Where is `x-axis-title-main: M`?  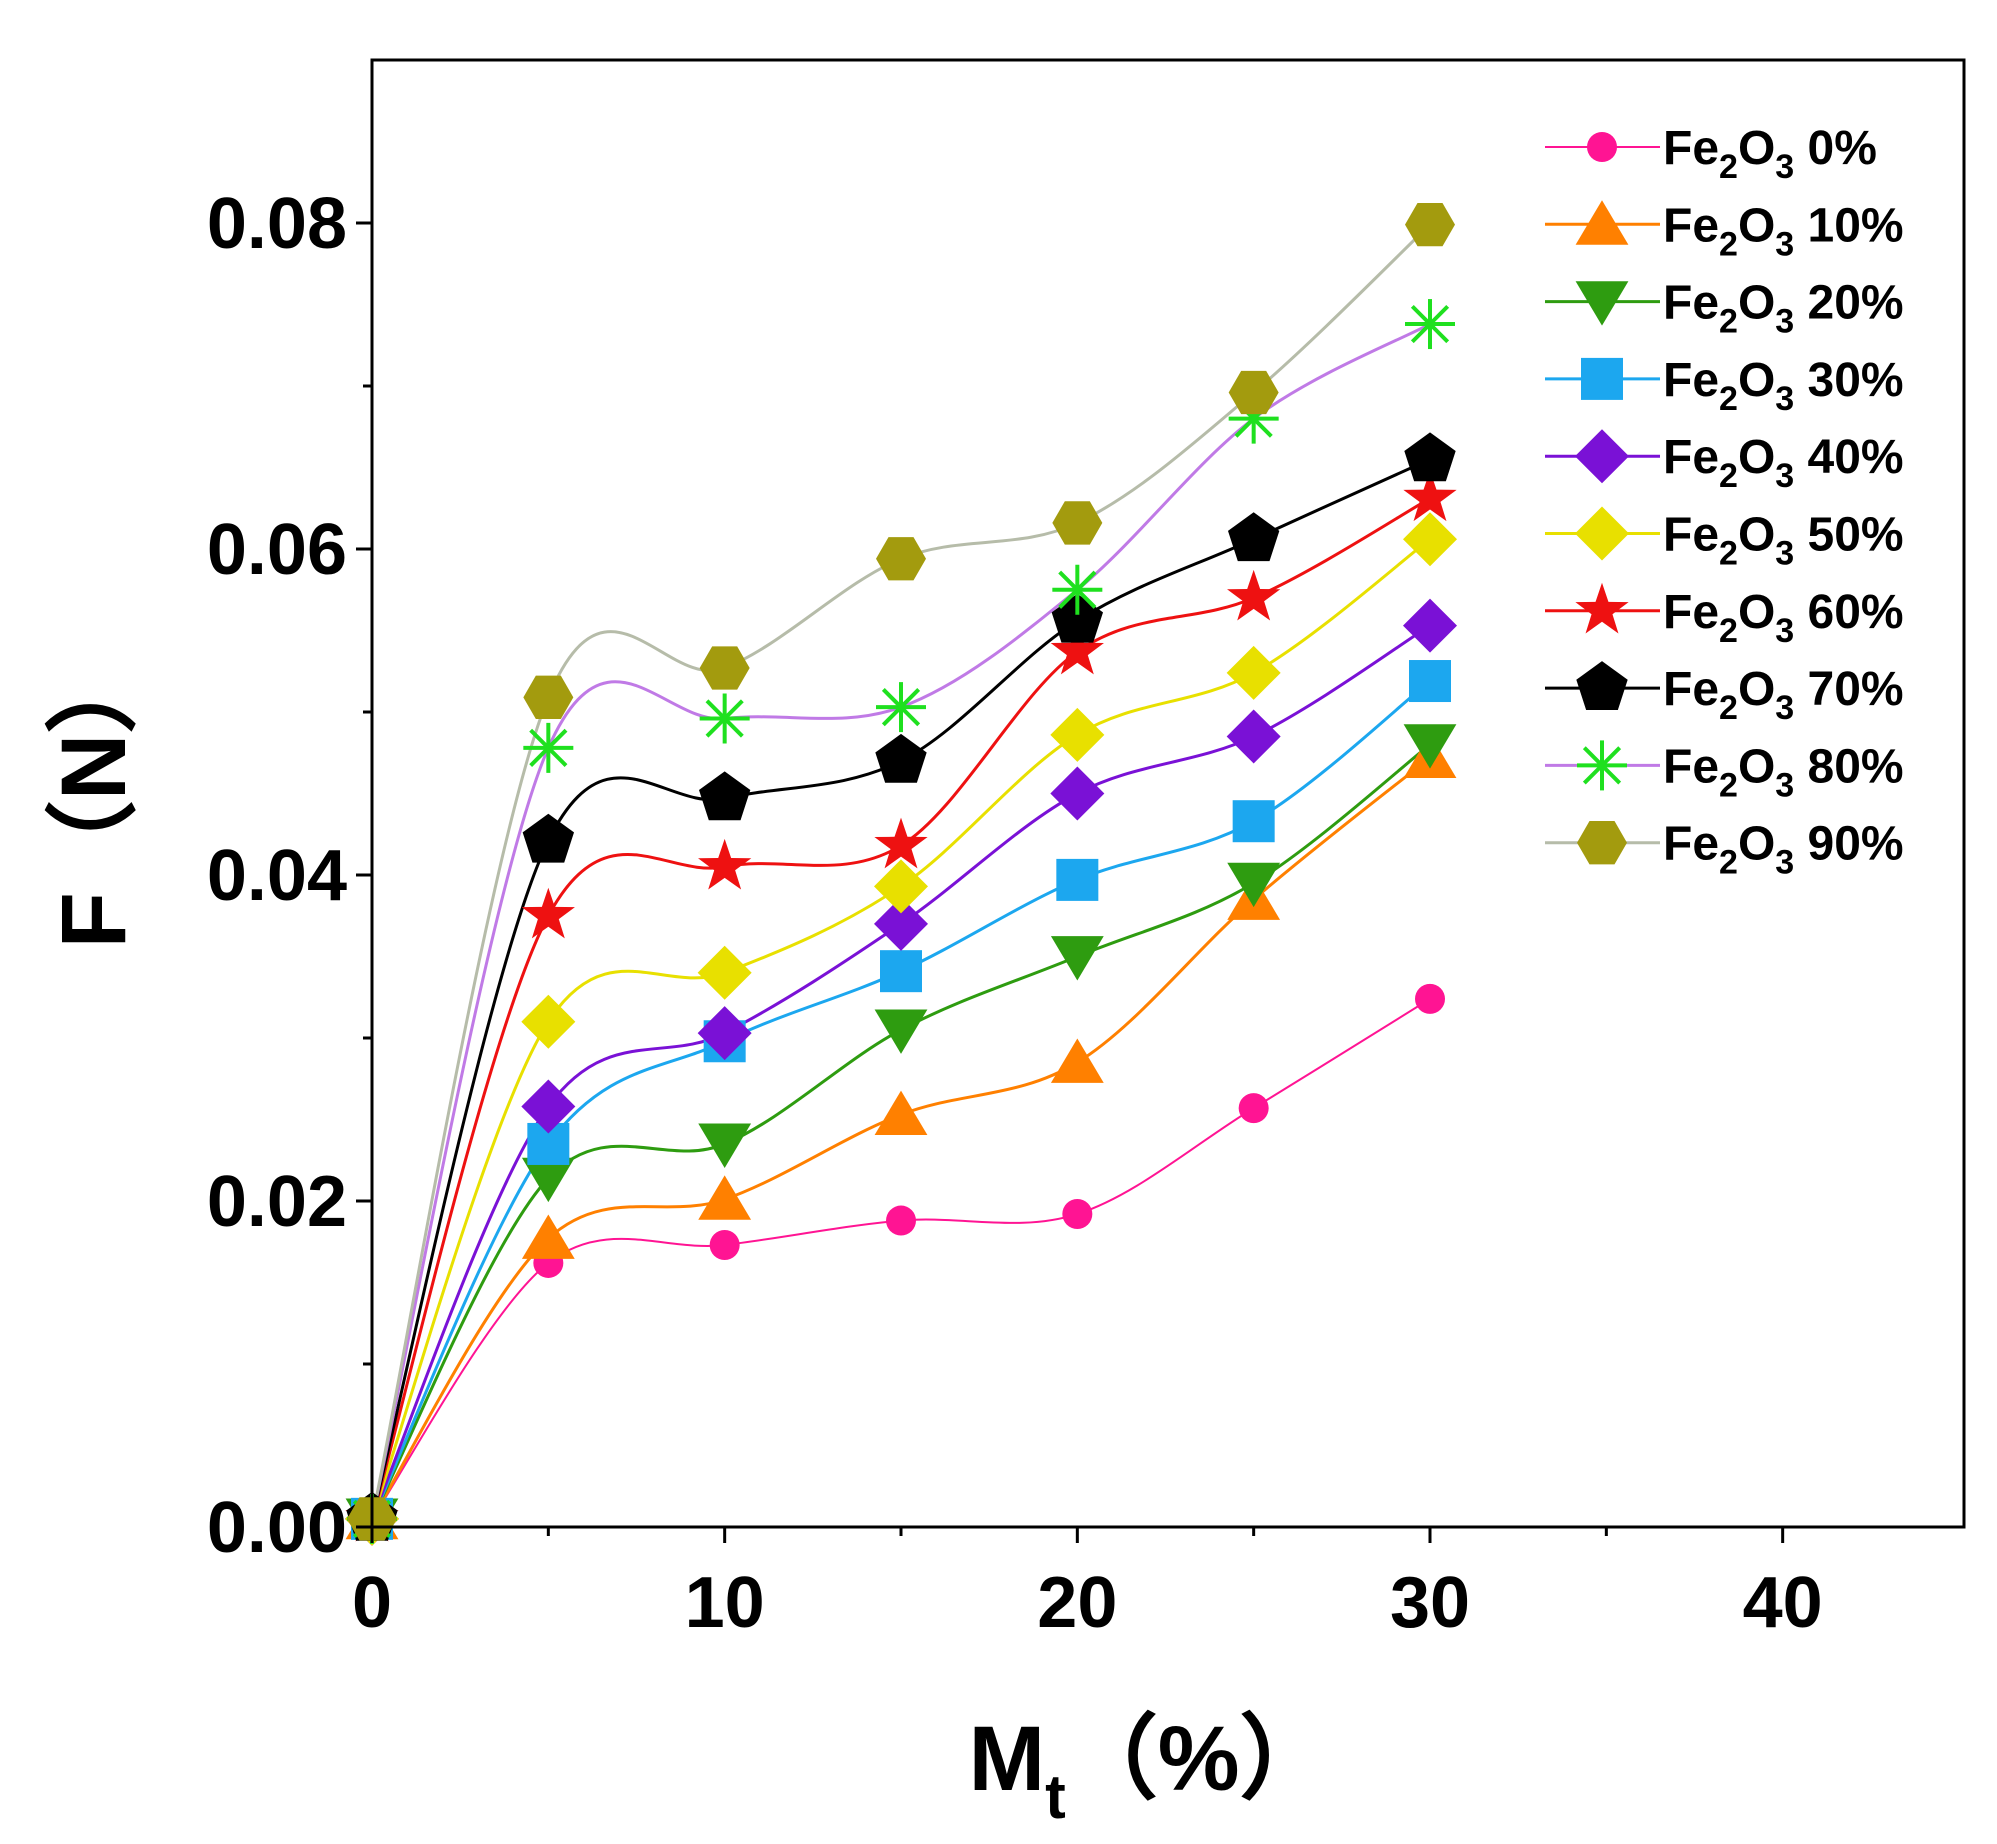
x-axis-title-main: M is located at coordinates (1006, 1759).